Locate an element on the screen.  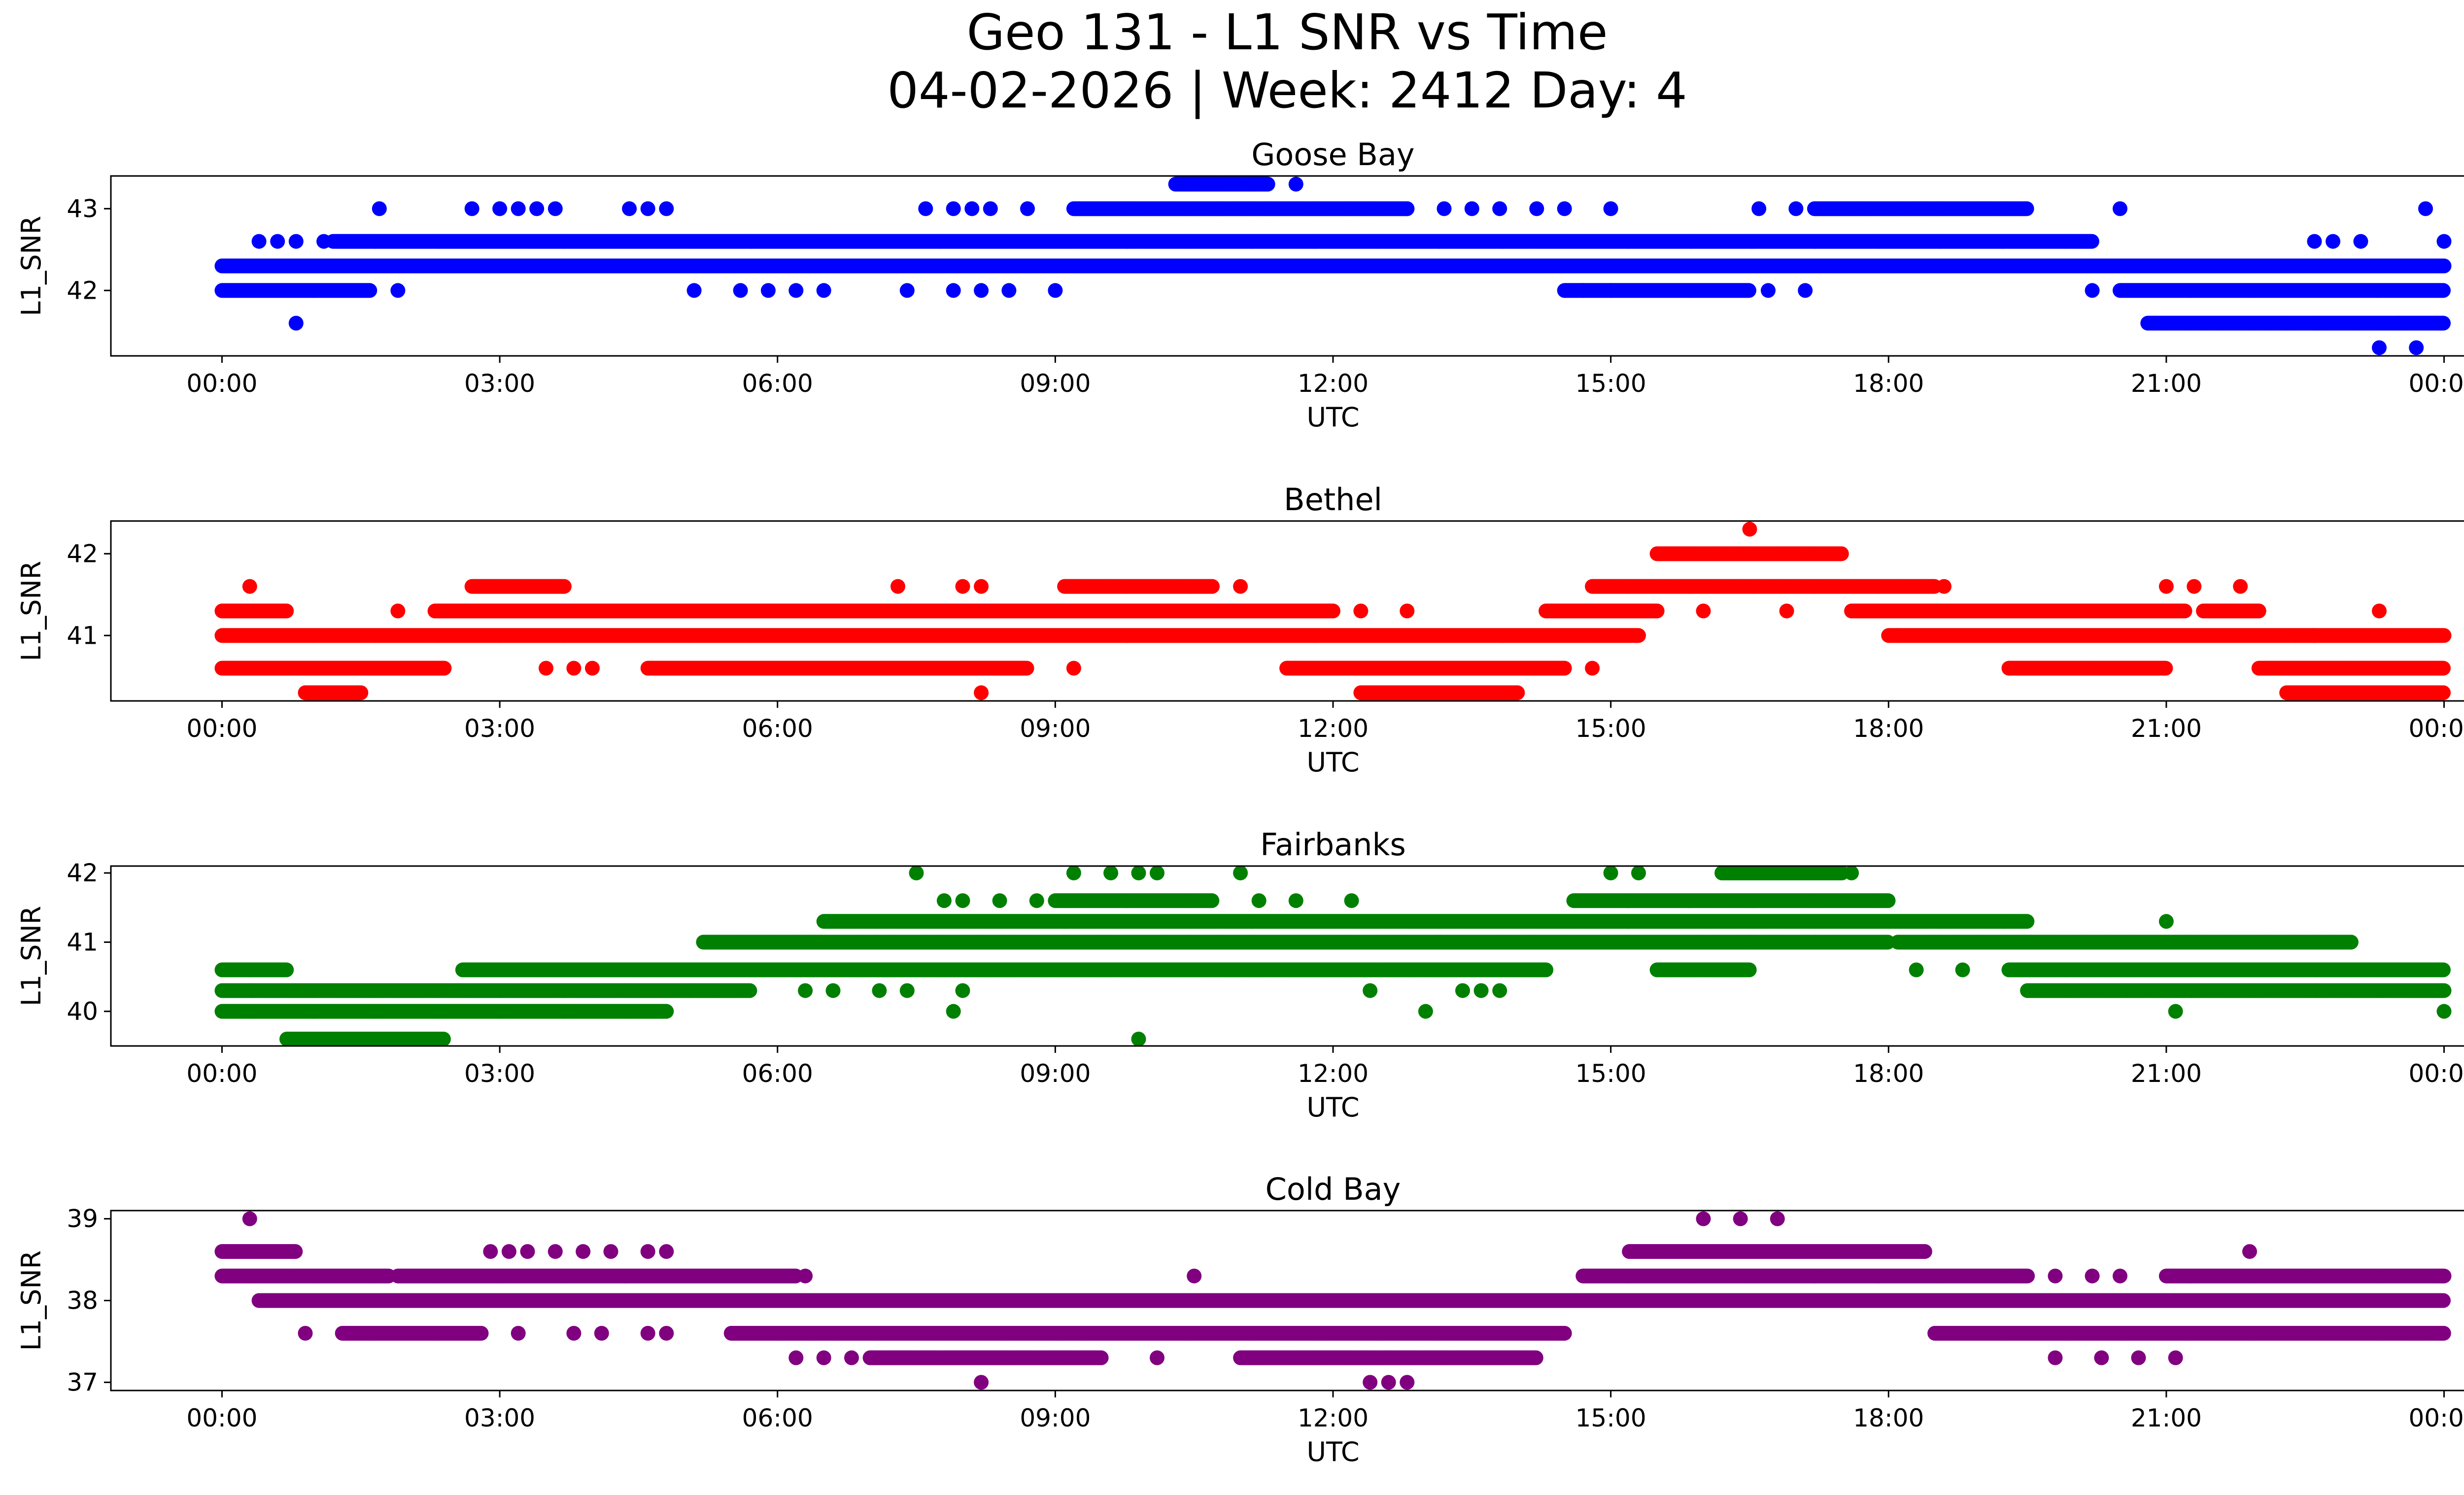
data-points is located at coordinates (1333, 265).